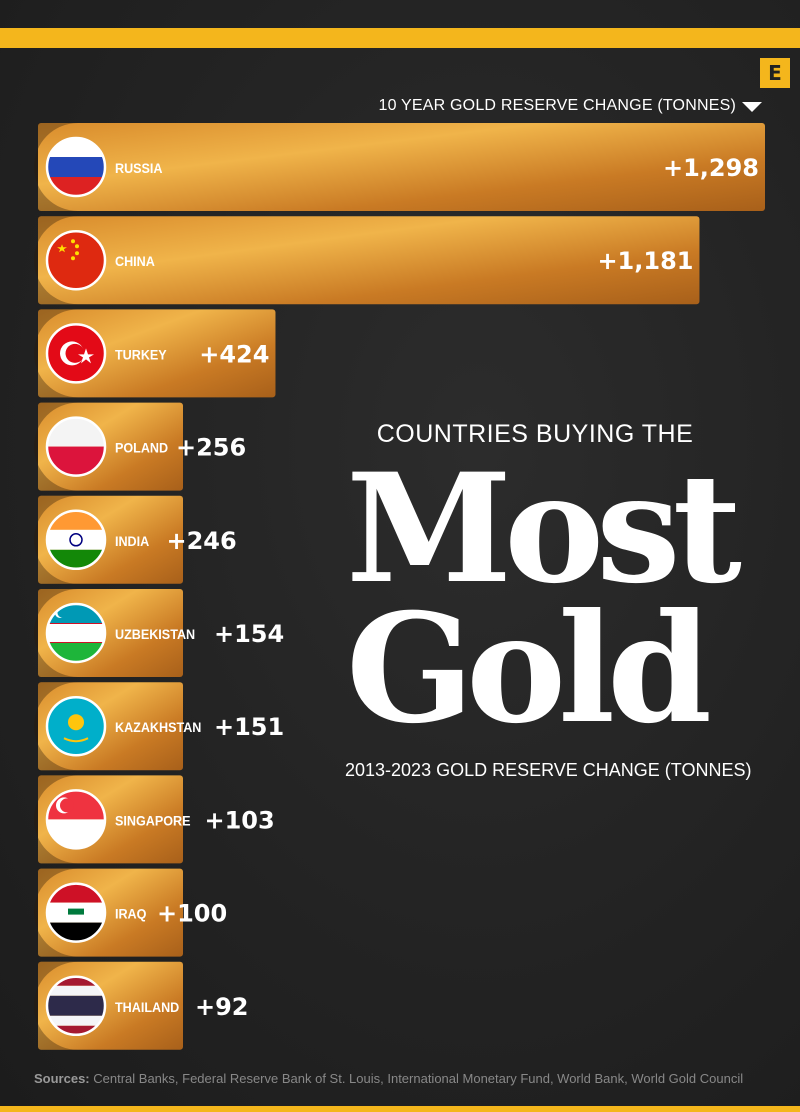 This screenshot has width=800, height=1112. I want to click on bar-row: KAZAKHSTAN +151, so click(159, 726).